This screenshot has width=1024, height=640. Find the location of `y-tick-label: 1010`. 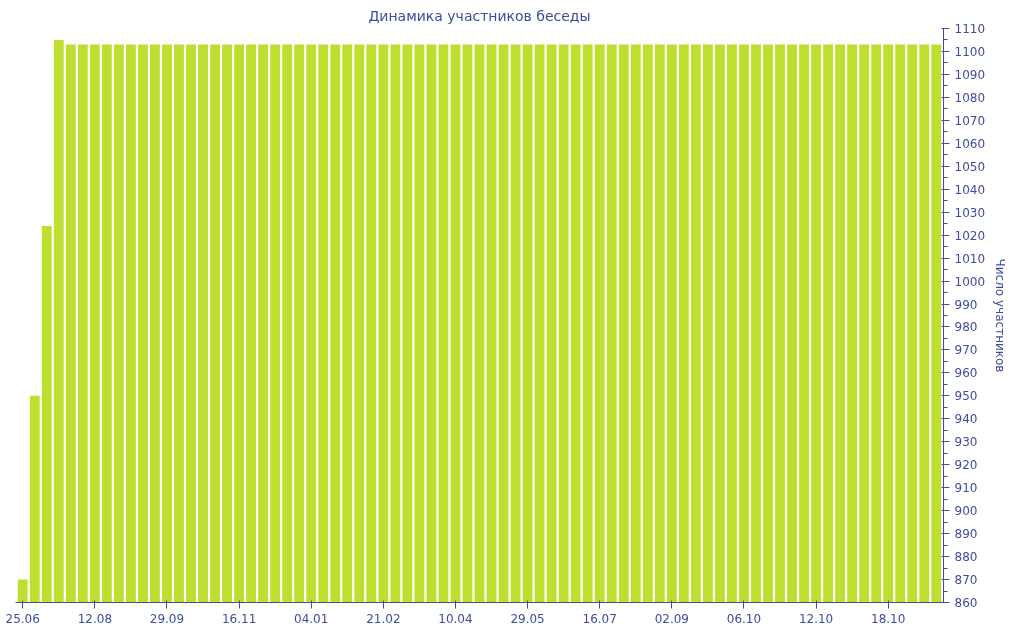

y-tick-label: 1010 is located at coordinates (970, 258).